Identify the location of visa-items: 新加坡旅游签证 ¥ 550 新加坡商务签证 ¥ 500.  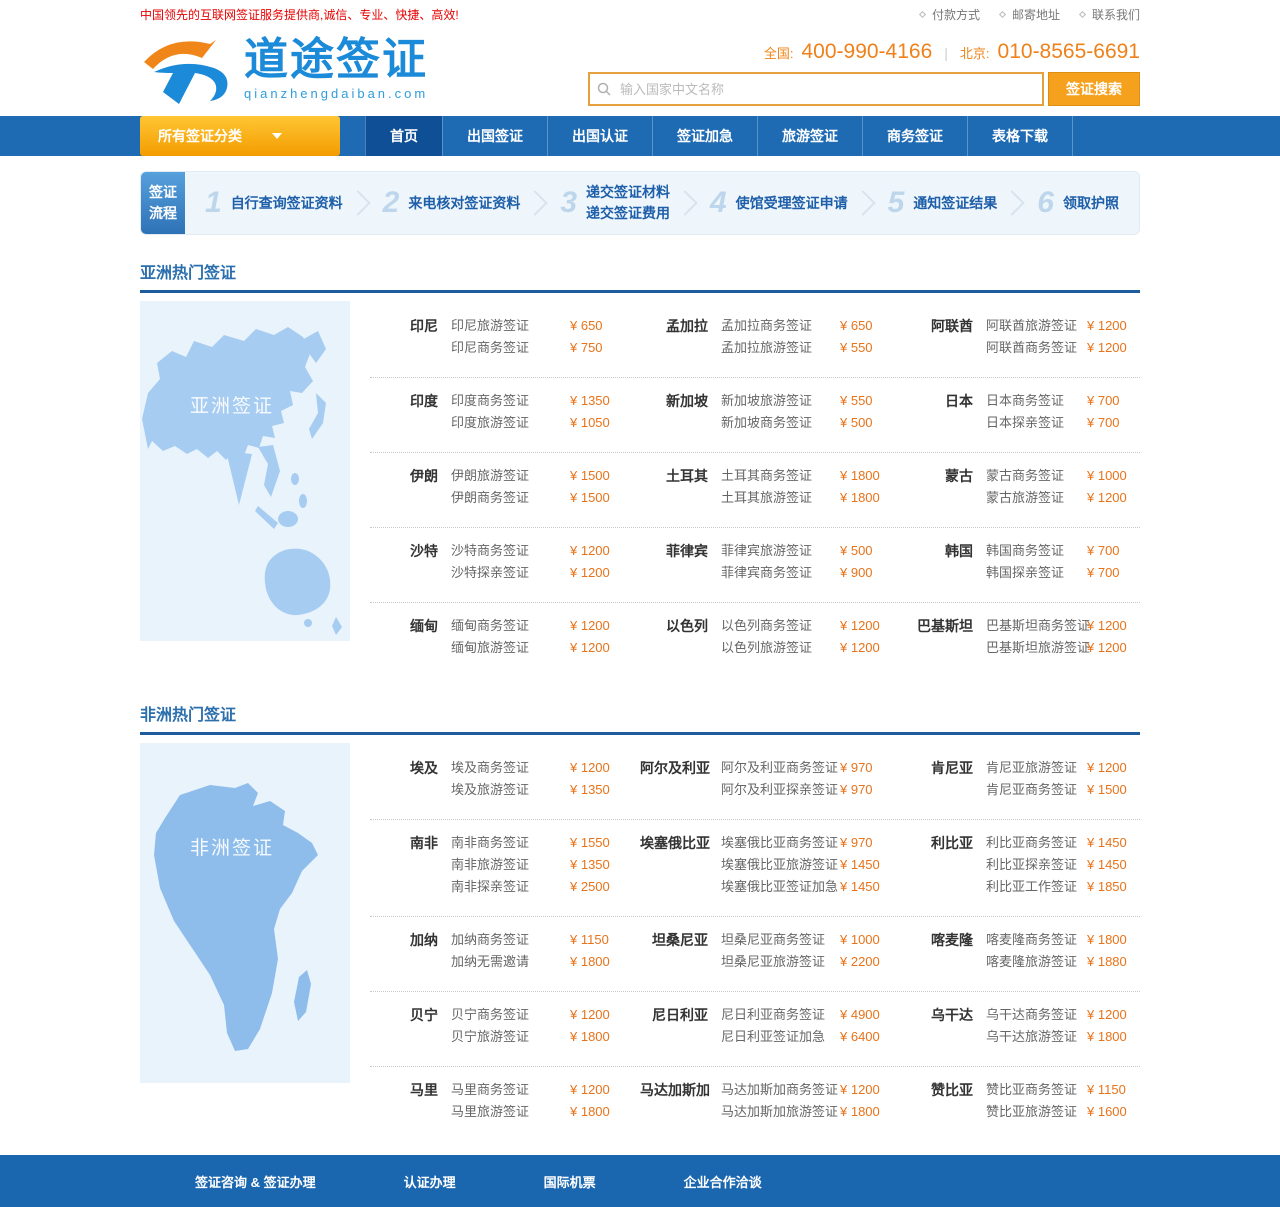
(806, 412).